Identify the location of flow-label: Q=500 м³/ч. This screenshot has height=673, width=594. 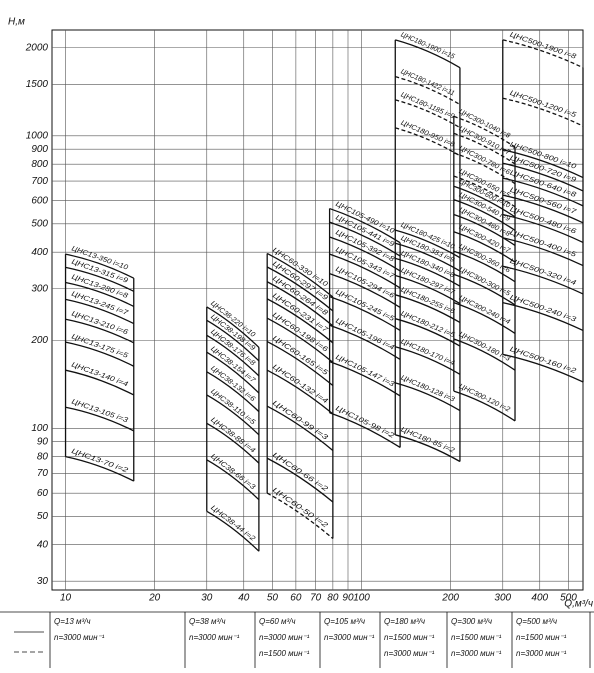
(536, 621).